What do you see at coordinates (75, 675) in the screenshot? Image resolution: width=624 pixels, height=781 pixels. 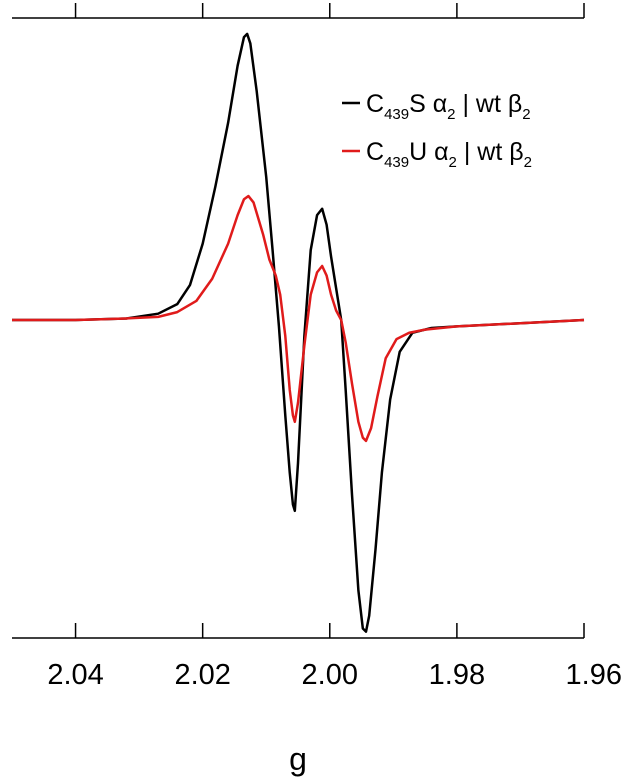 I see `x-tick-label: 2.04` at bounding box center [75, 675].